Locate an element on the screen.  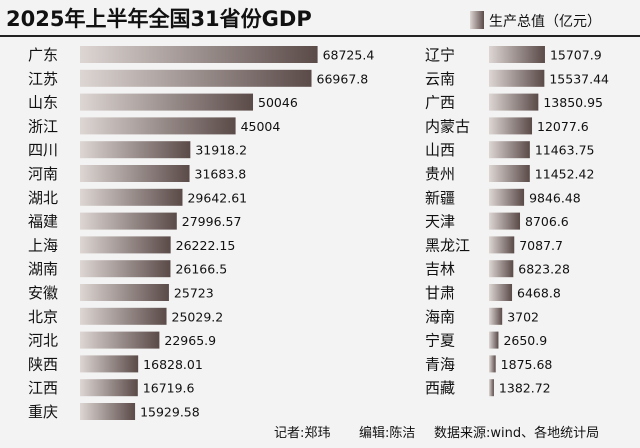
right-category-label: 吉林 is located at coordinates (440, 269).